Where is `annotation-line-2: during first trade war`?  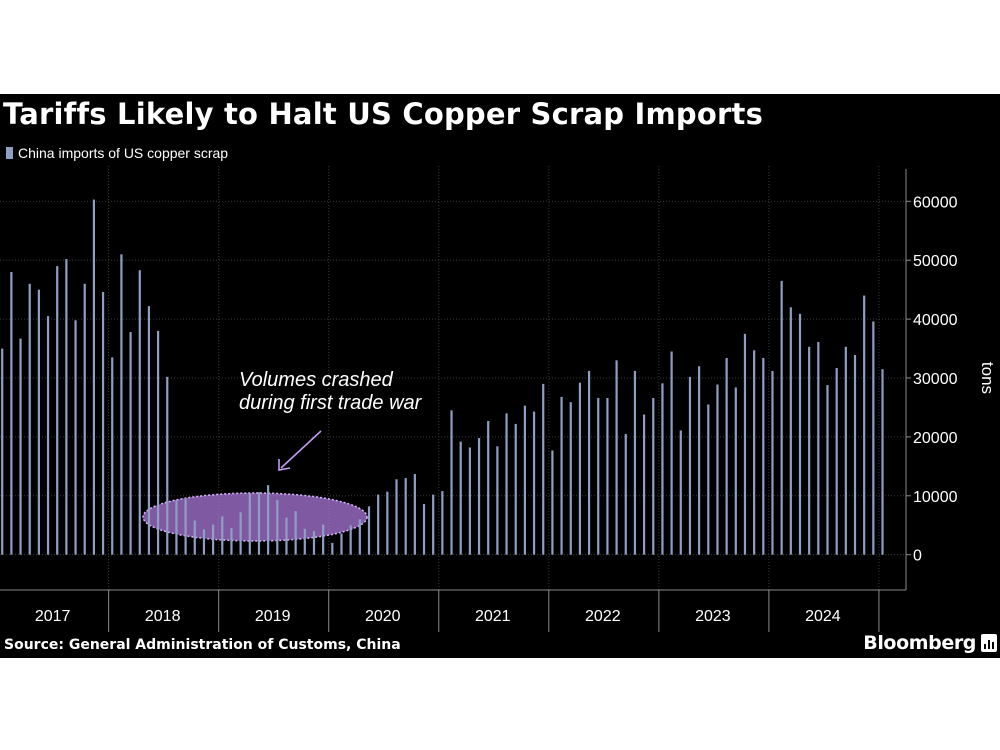
annotation-line-2: during first trade war is located at coordinates (331, 403).